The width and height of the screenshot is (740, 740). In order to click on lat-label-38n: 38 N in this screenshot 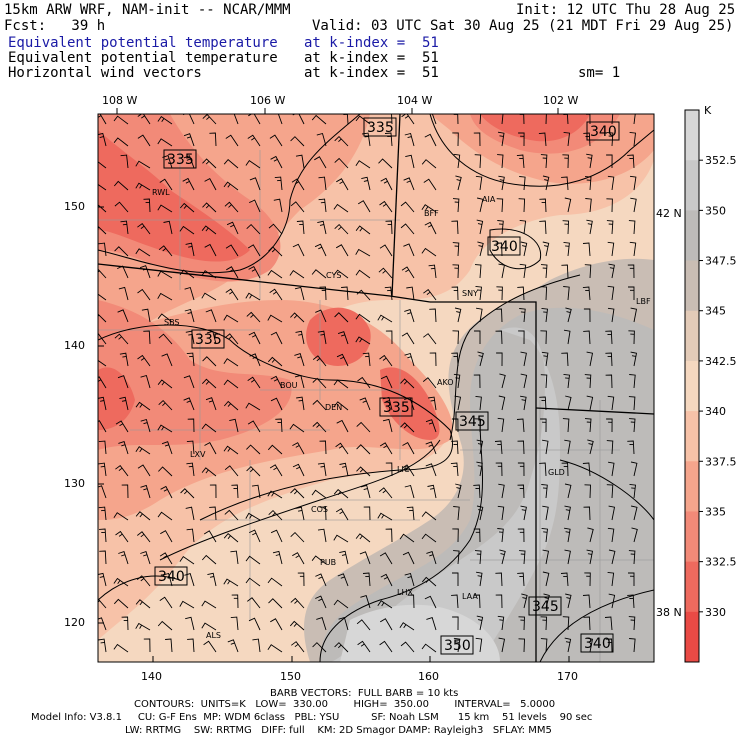, I will do `click(669, 612)`.